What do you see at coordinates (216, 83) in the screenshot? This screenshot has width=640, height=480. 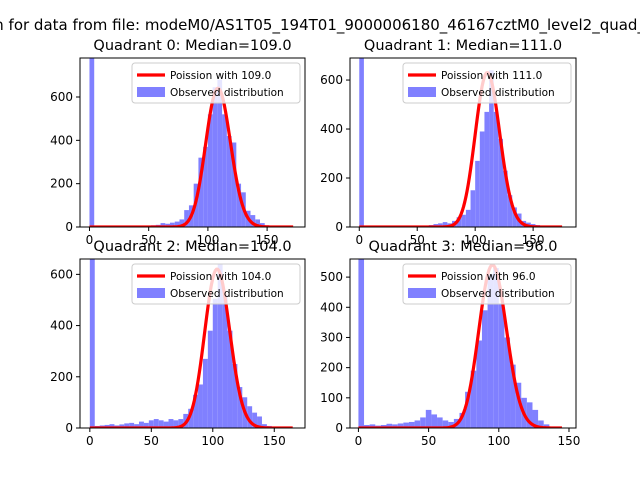 I see `legend-box` at bounding box center [216, 83].